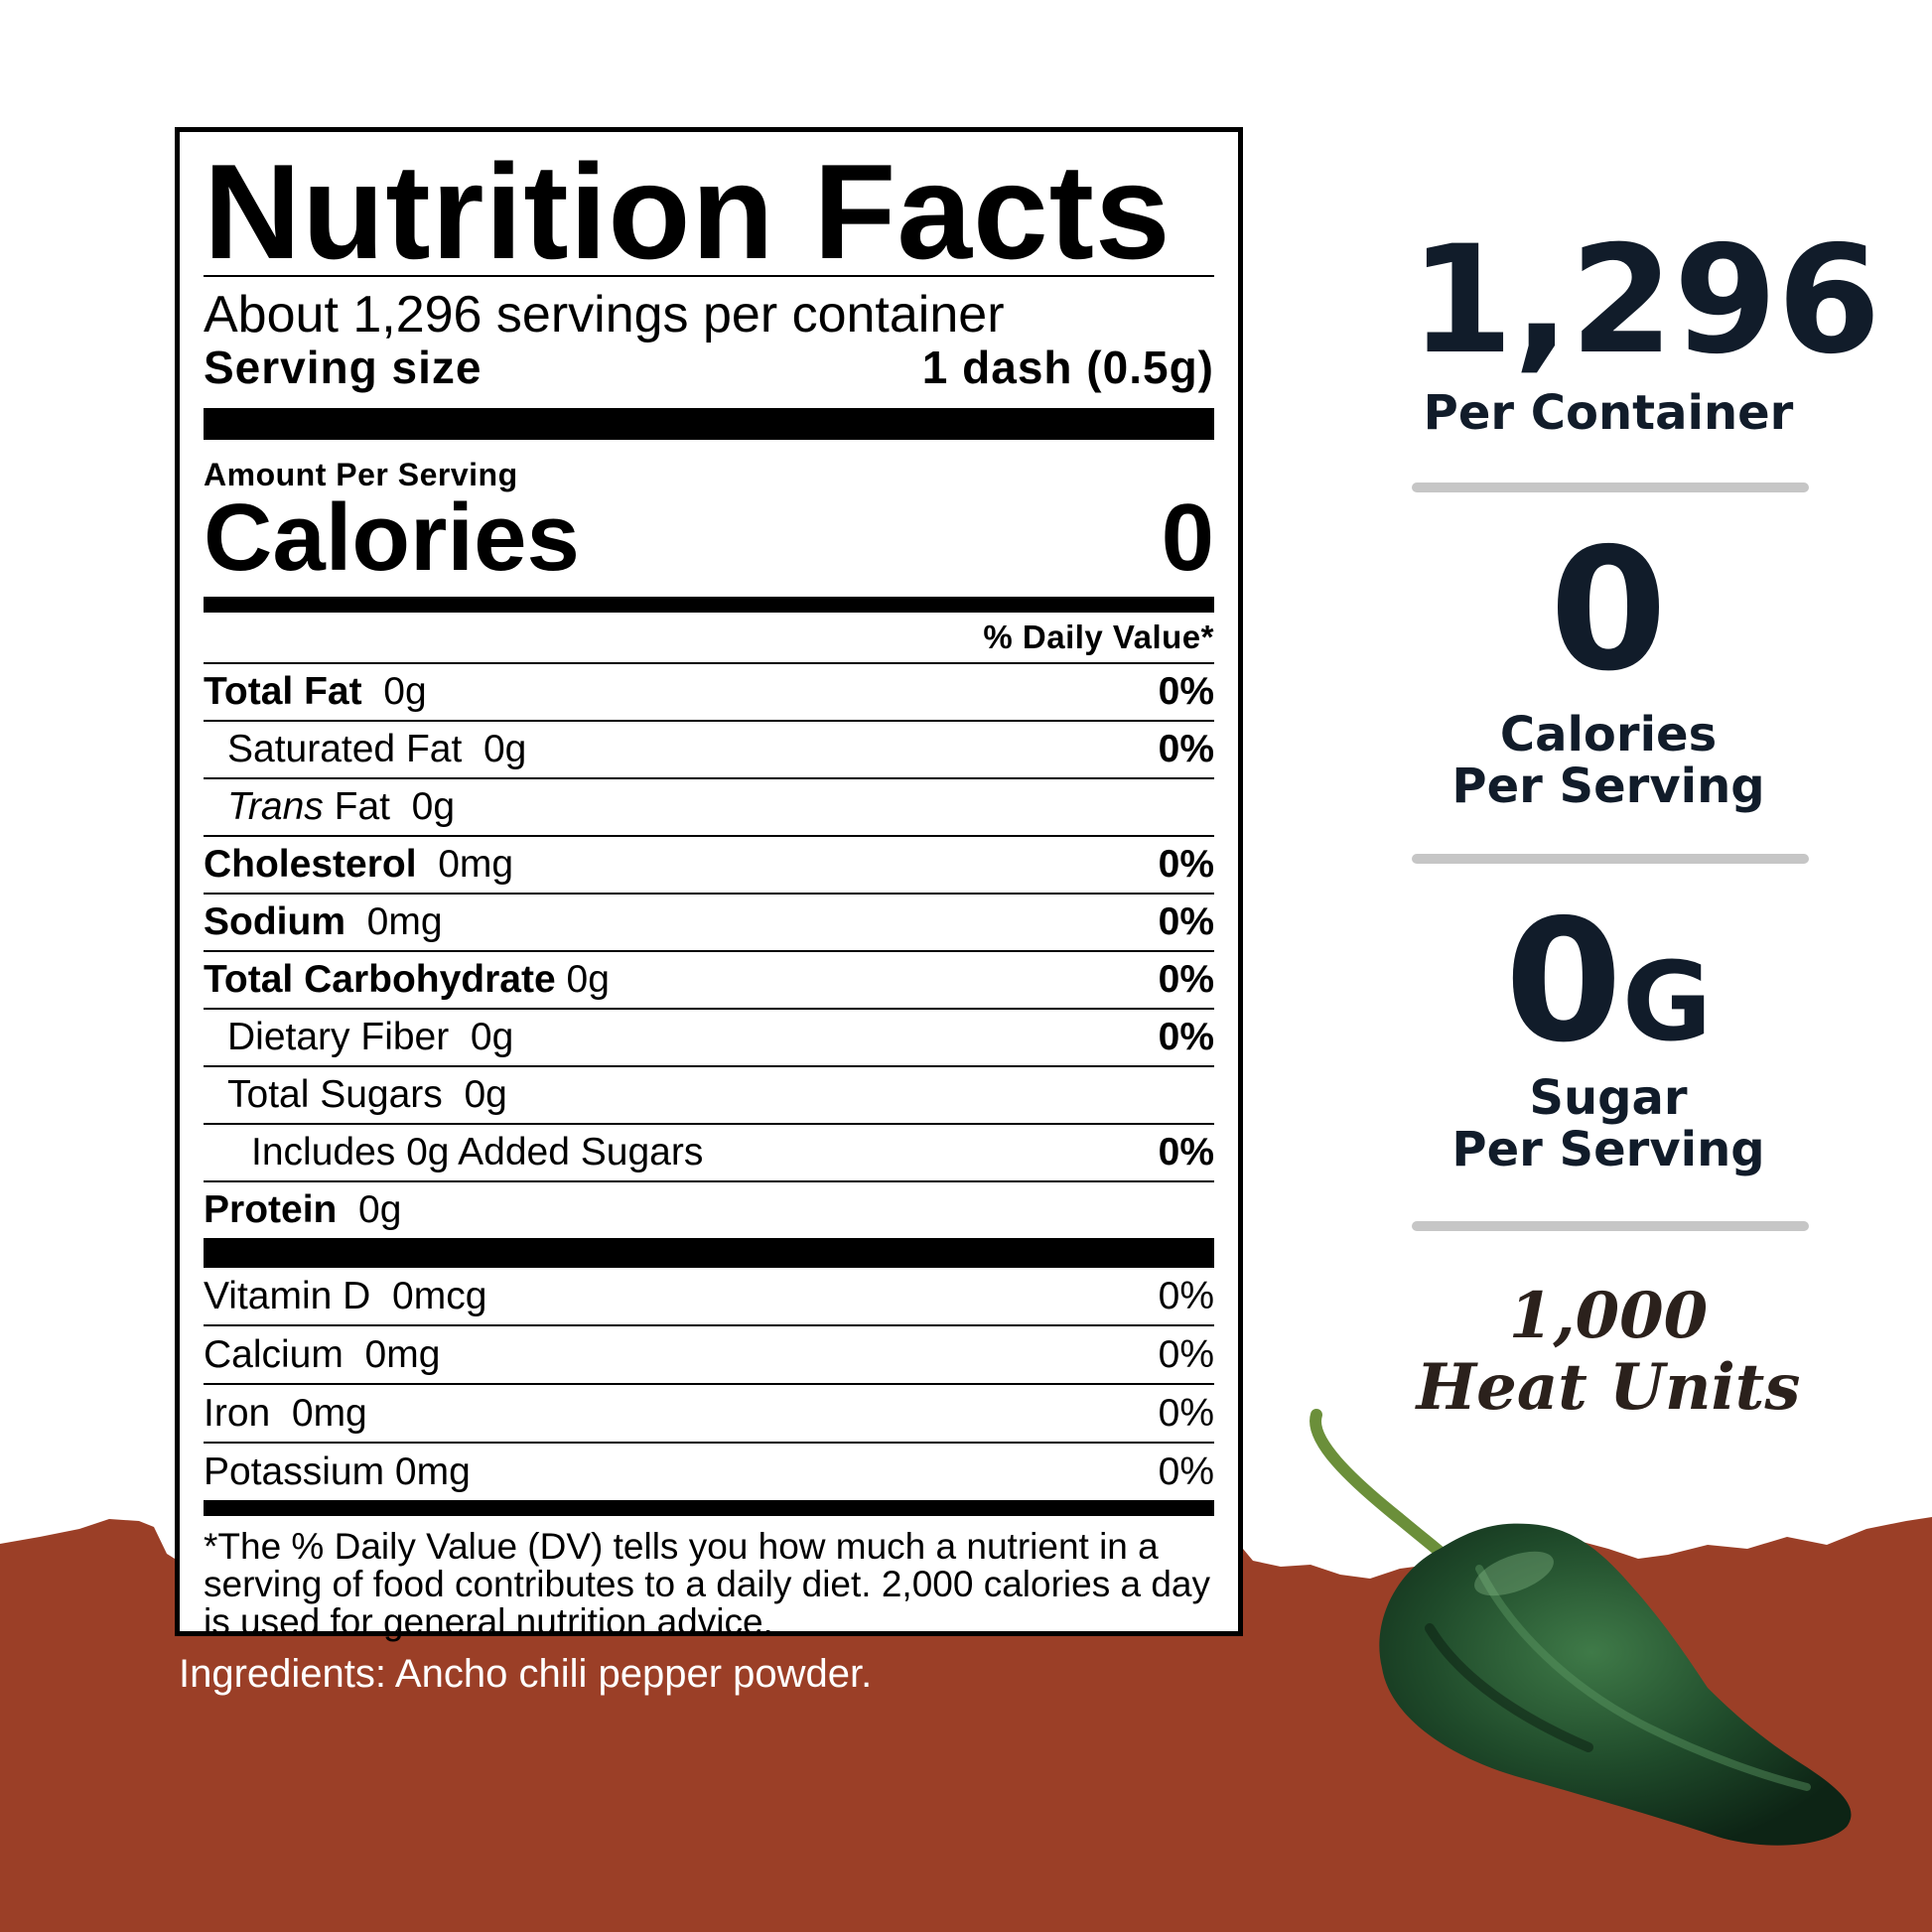 The height and width of the screenshot is (1932, 1932). What do you see at coordinates (1067, 367) in the screenshot?
I see `serving-size-value: 1 dash (0.5g)` at bounding box center [1067, 367].